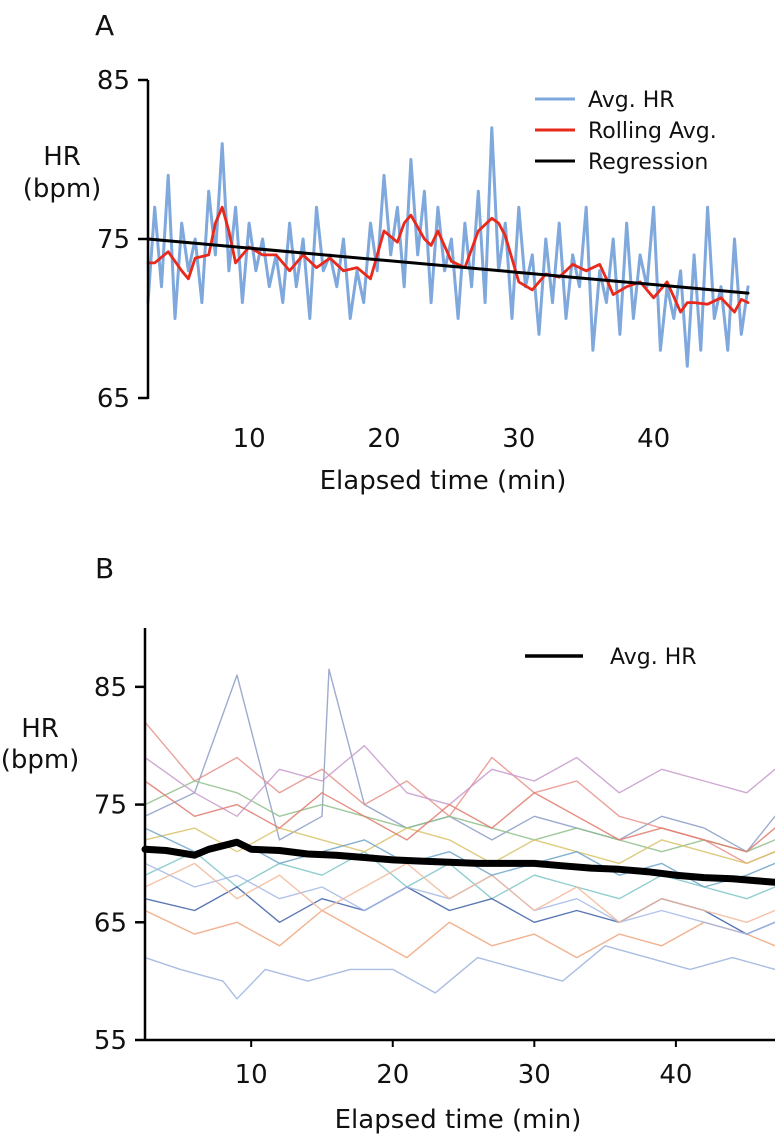 Image resolution: width=775 pixels, height=1139 pixels. I want to click on series-avg-hr, so click(458, 862).